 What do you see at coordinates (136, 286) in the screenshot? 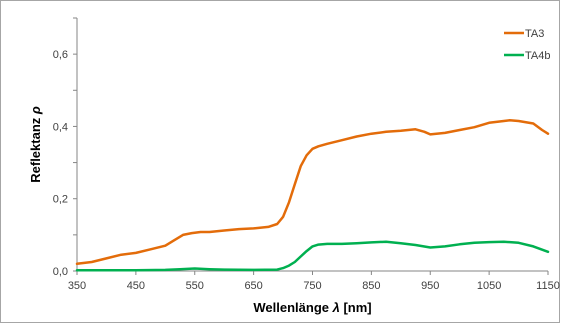
I see `x-tick-label: 450` at bounding box center [136, 286].